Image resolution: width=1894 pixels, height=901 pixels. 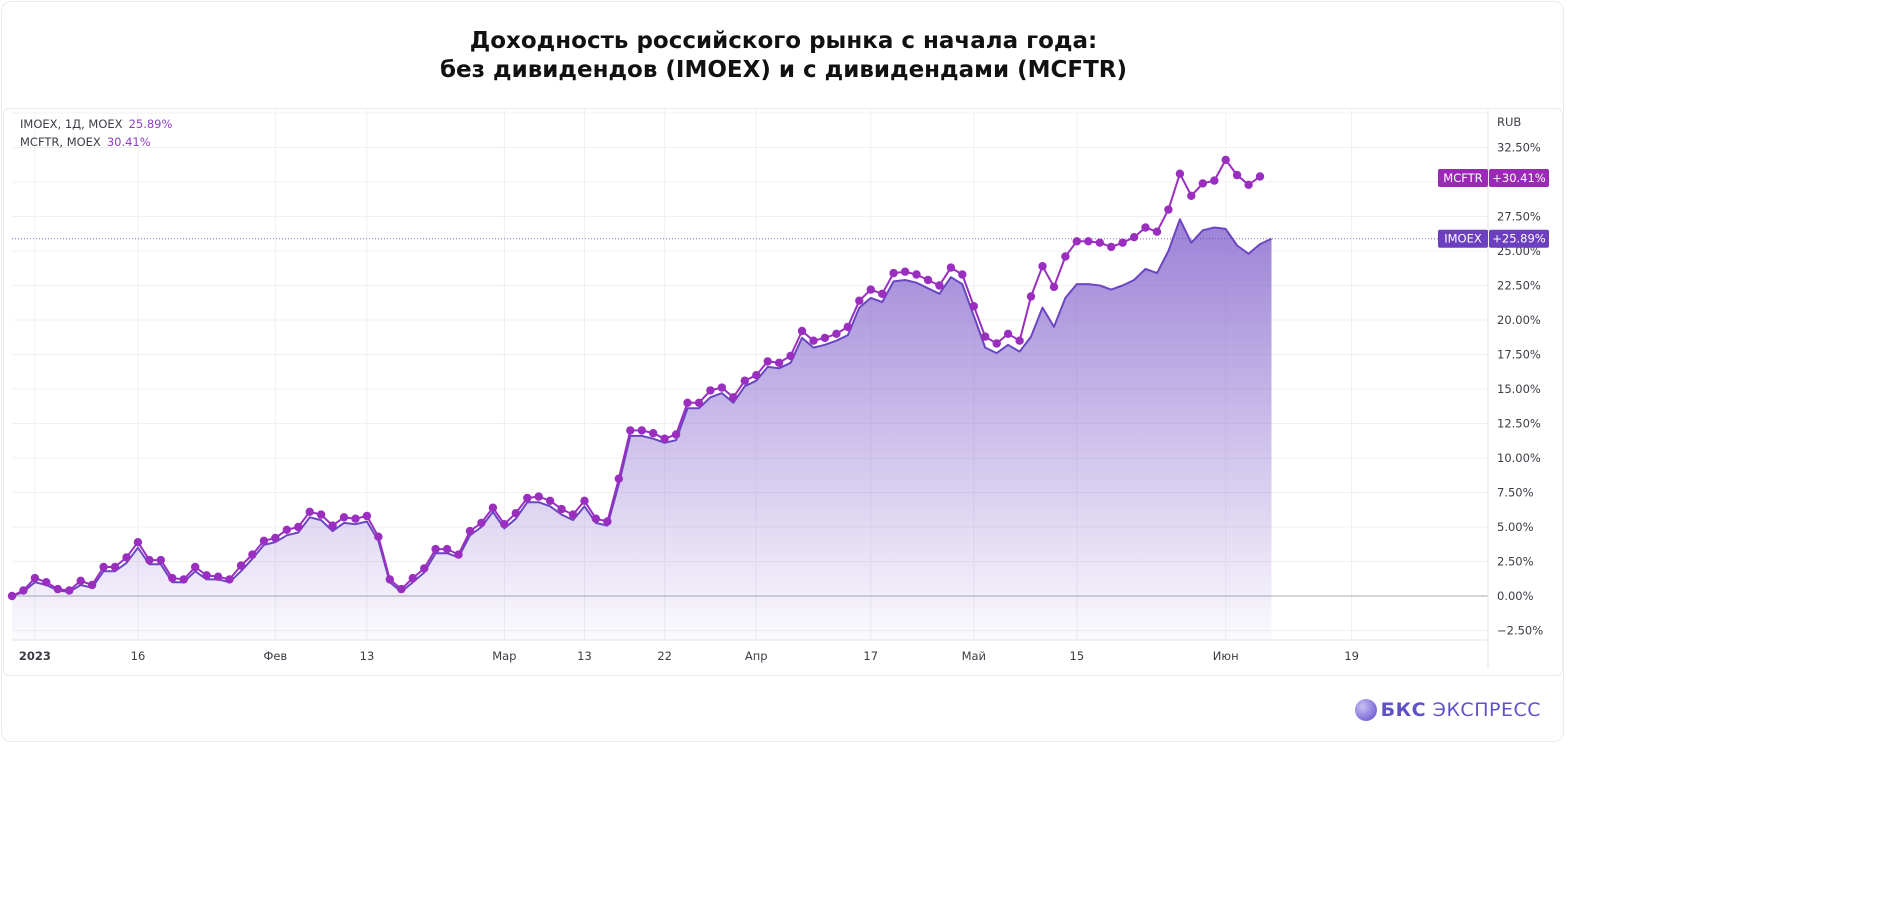 I want to click on legend-mcftr-value: 30.41%, so click(x=128, y=142).